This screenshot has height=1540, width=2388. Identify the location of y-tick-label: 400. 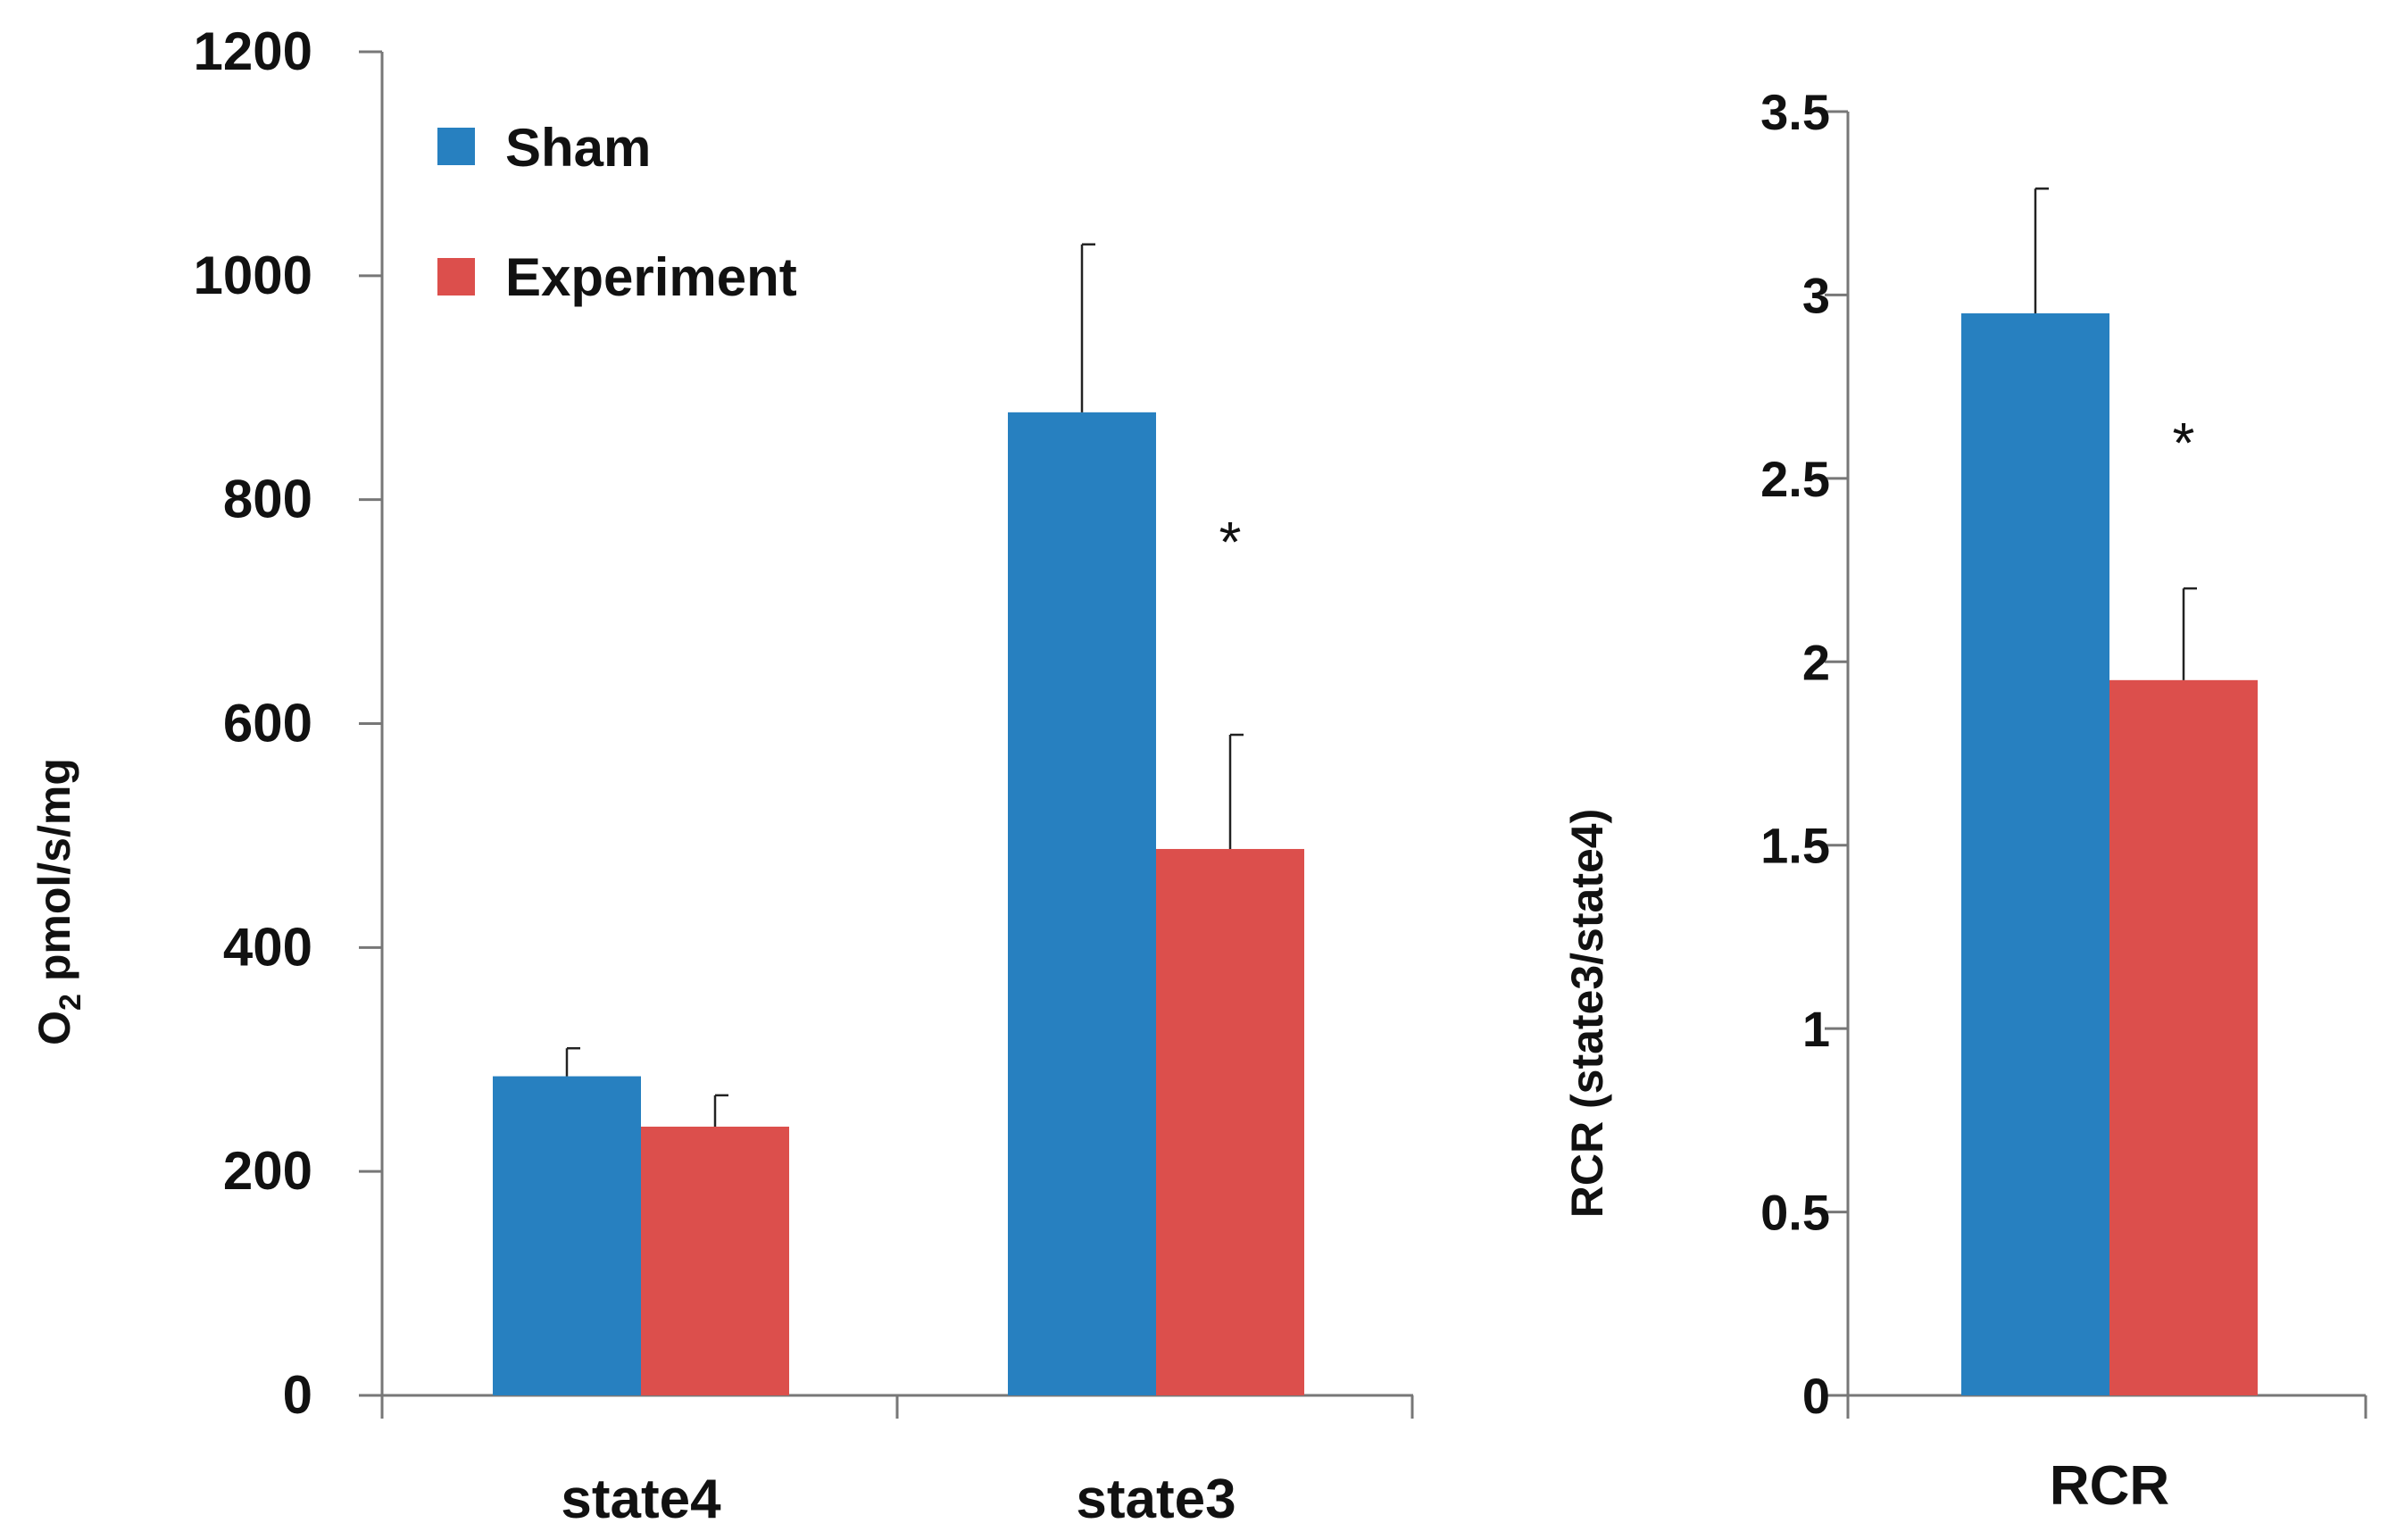
(267, 947).